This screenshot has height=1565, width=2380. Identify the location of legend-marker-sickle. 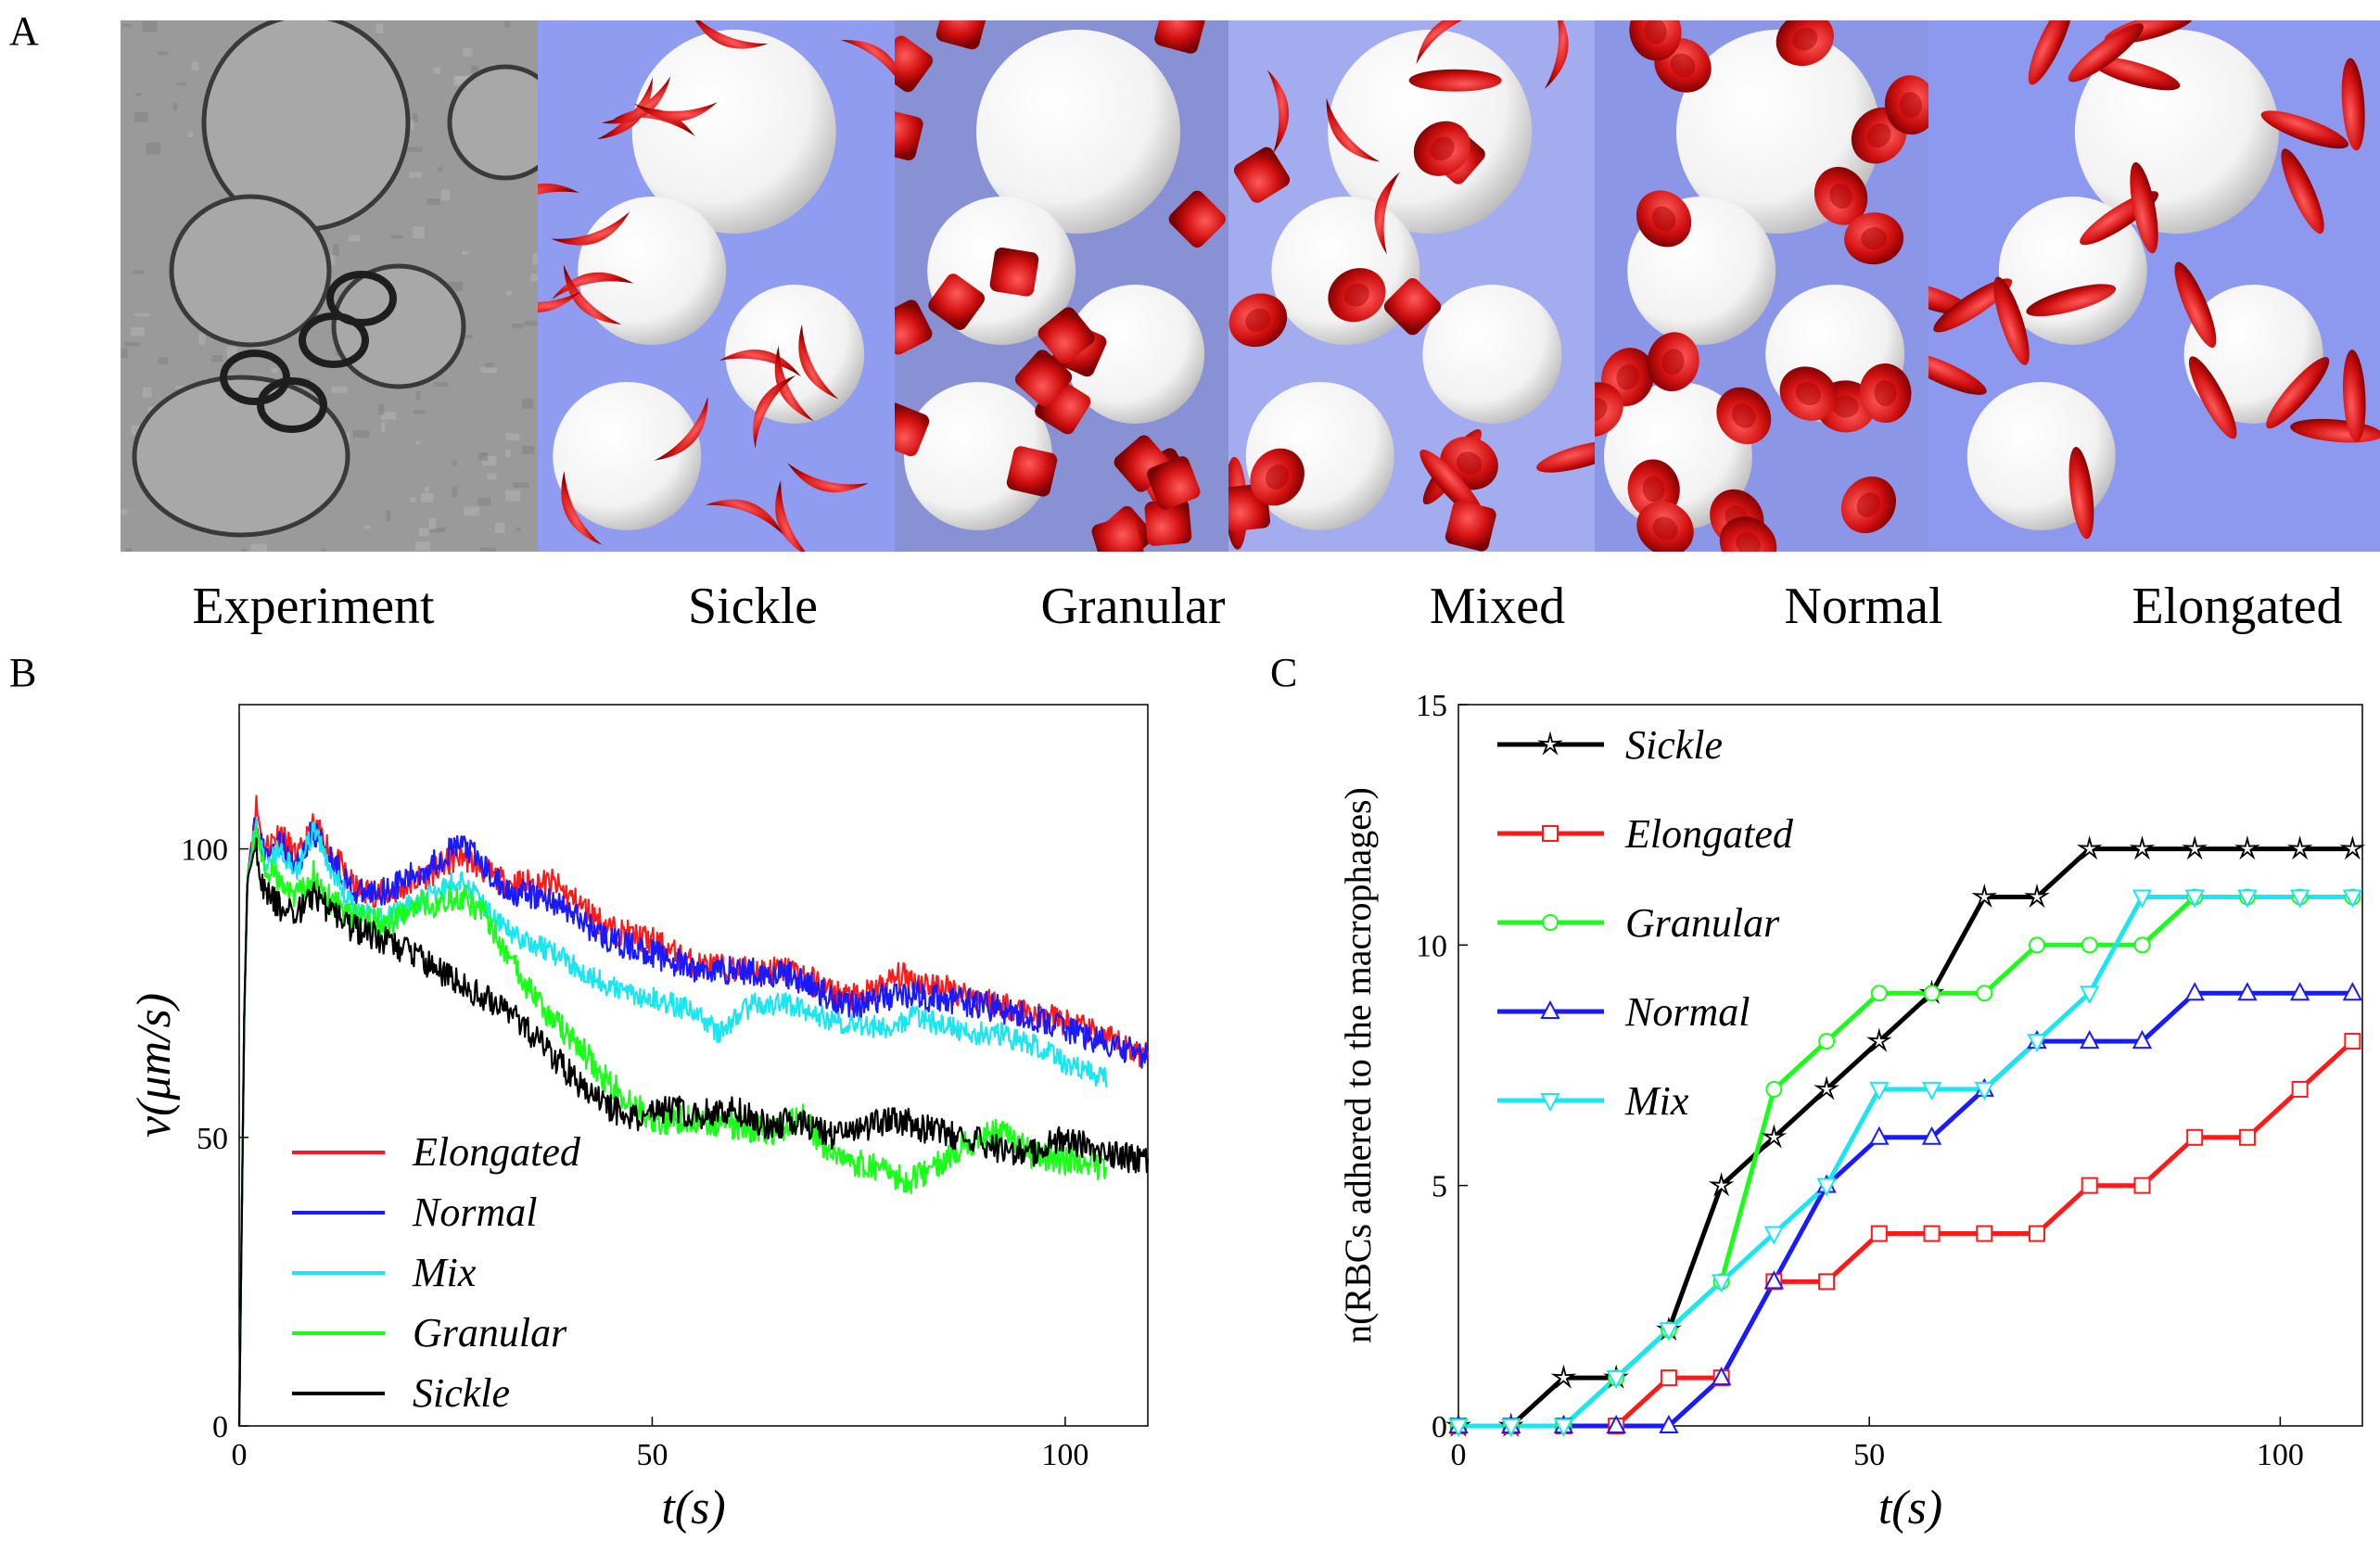
(1550, 743).